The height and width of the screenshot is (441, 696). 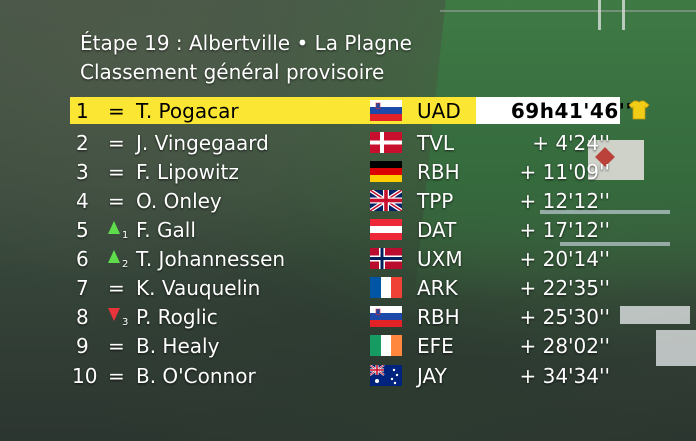 I want to click on position-change-delta: 2, so click(x=125, y=264).